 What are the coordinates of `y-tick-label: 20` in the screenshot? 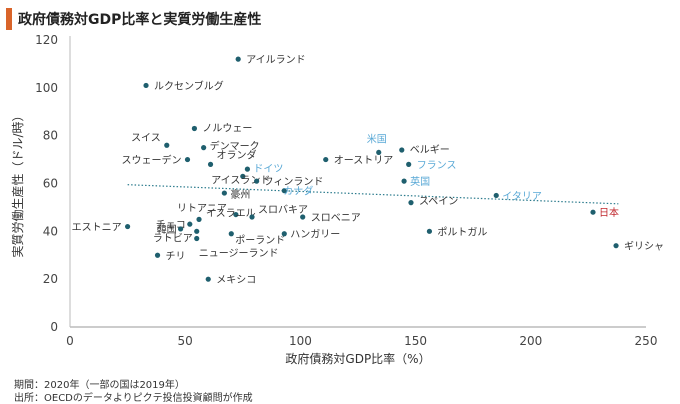 It's located at (50, 279).